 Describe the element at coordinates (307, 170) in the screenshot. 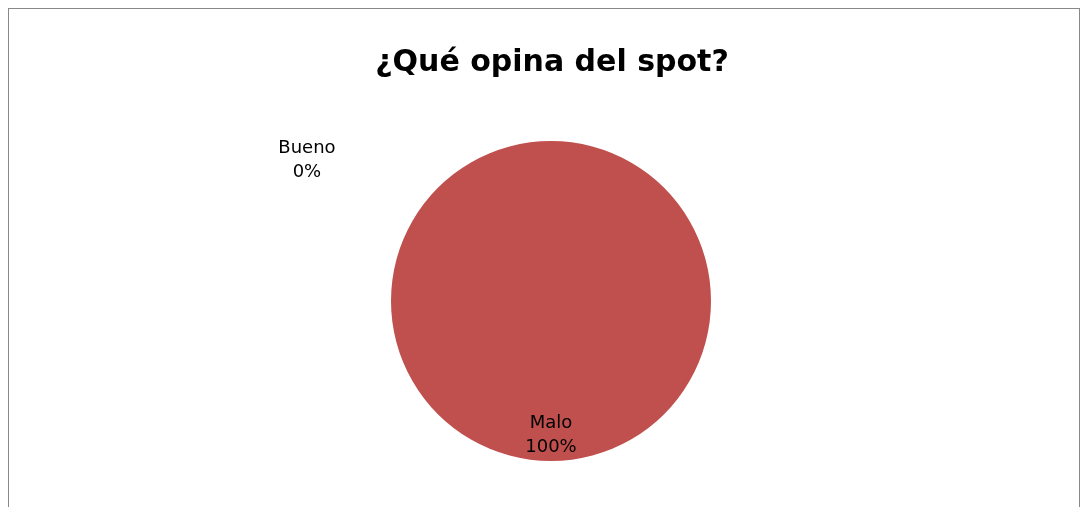

I see `text: 0%` at that location.